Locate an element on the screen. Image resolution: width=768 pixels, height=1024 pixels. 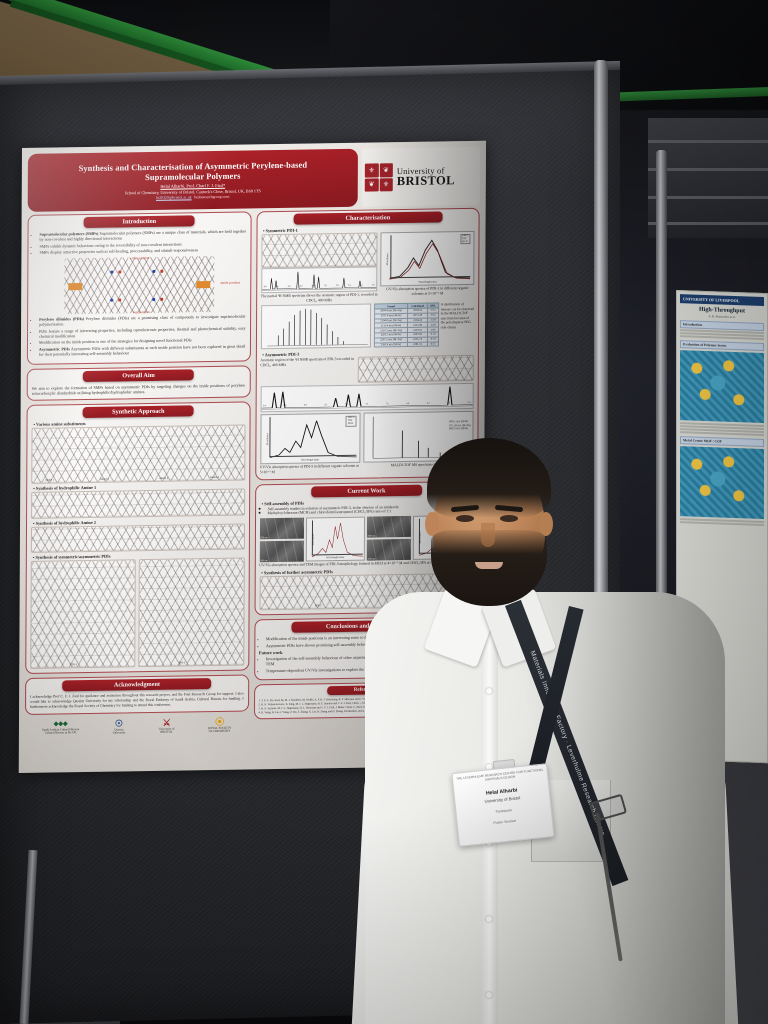
figure-label-imide: imide position is located at coordinates (230, 282).